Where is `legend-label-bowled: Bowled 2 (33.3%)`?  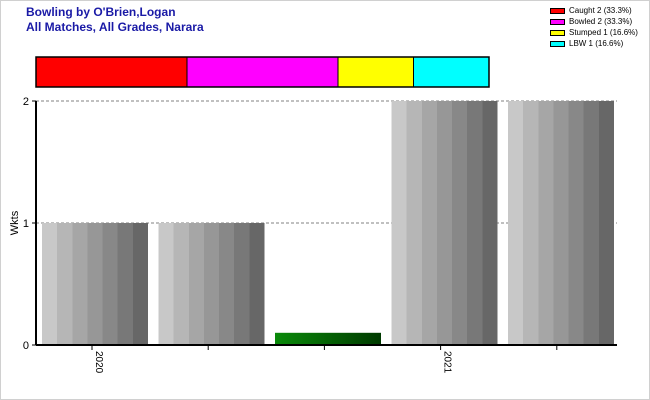 legend-label-bowled: Bowled 2 (33.3%) is located at coordinates (601, 21).